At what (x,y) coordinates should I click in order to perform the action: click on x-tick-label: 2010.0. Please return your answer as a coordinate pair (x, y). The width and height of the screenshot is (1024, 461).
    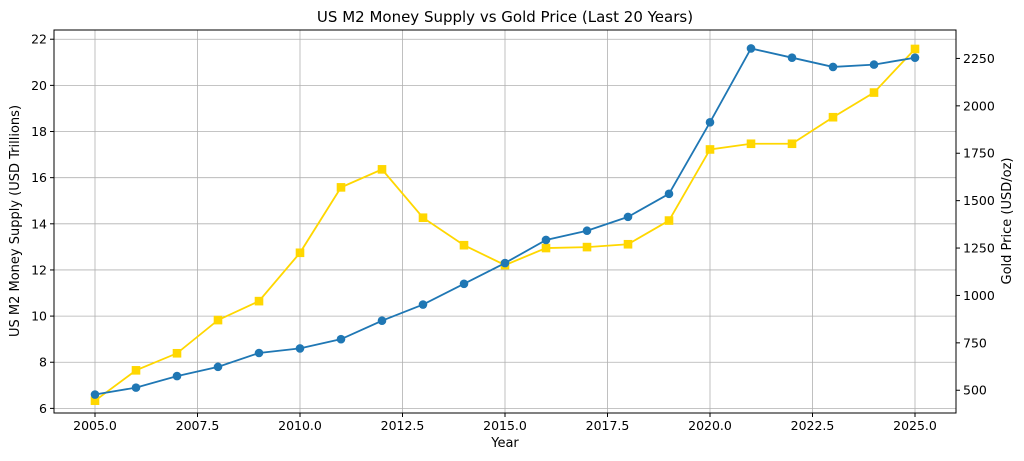
    Looking at the image, I should click on (300, 425).